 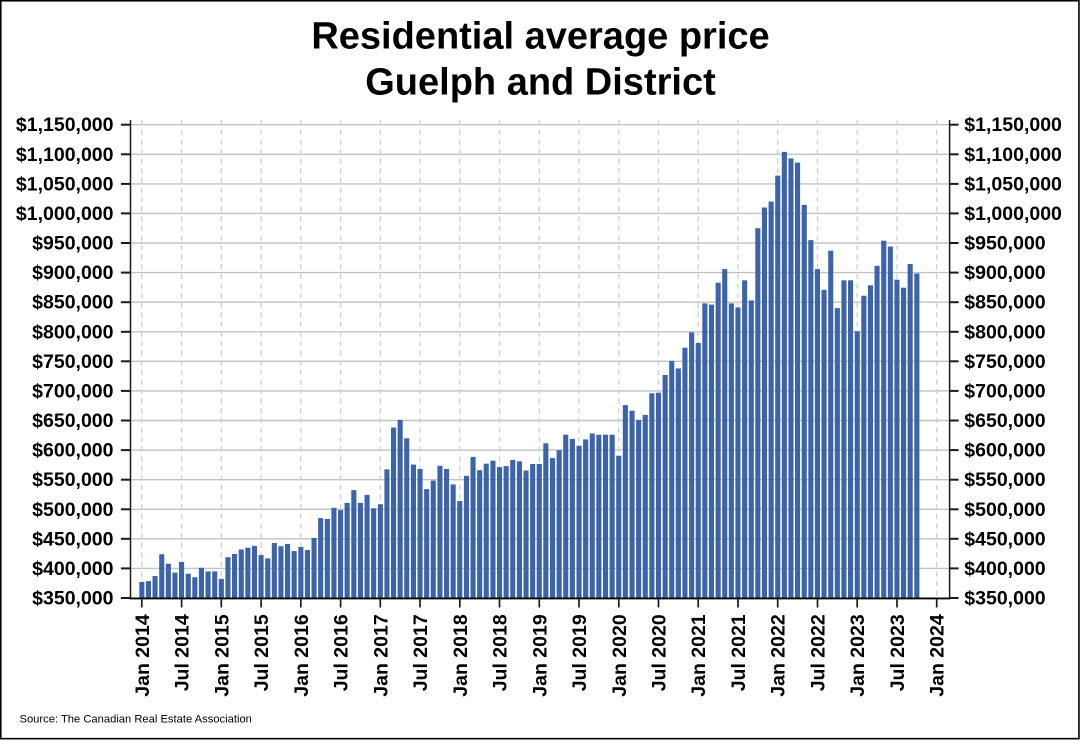 What do you see at coordinates (779, 655) in the screenshot?
I see `svg-text: Jan 2022` at bounding box center [779, 655].